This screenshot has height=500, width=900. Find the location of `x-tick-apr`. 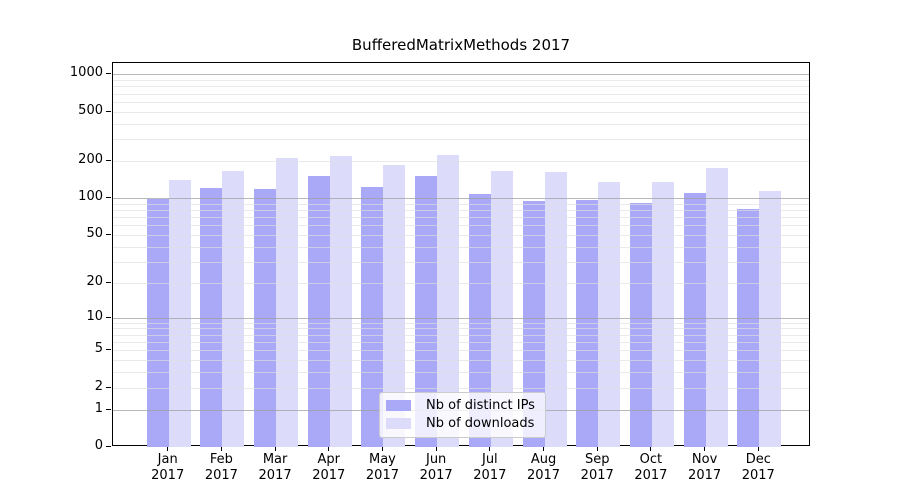

x-tick-apr is located at coordinates (329, 448).